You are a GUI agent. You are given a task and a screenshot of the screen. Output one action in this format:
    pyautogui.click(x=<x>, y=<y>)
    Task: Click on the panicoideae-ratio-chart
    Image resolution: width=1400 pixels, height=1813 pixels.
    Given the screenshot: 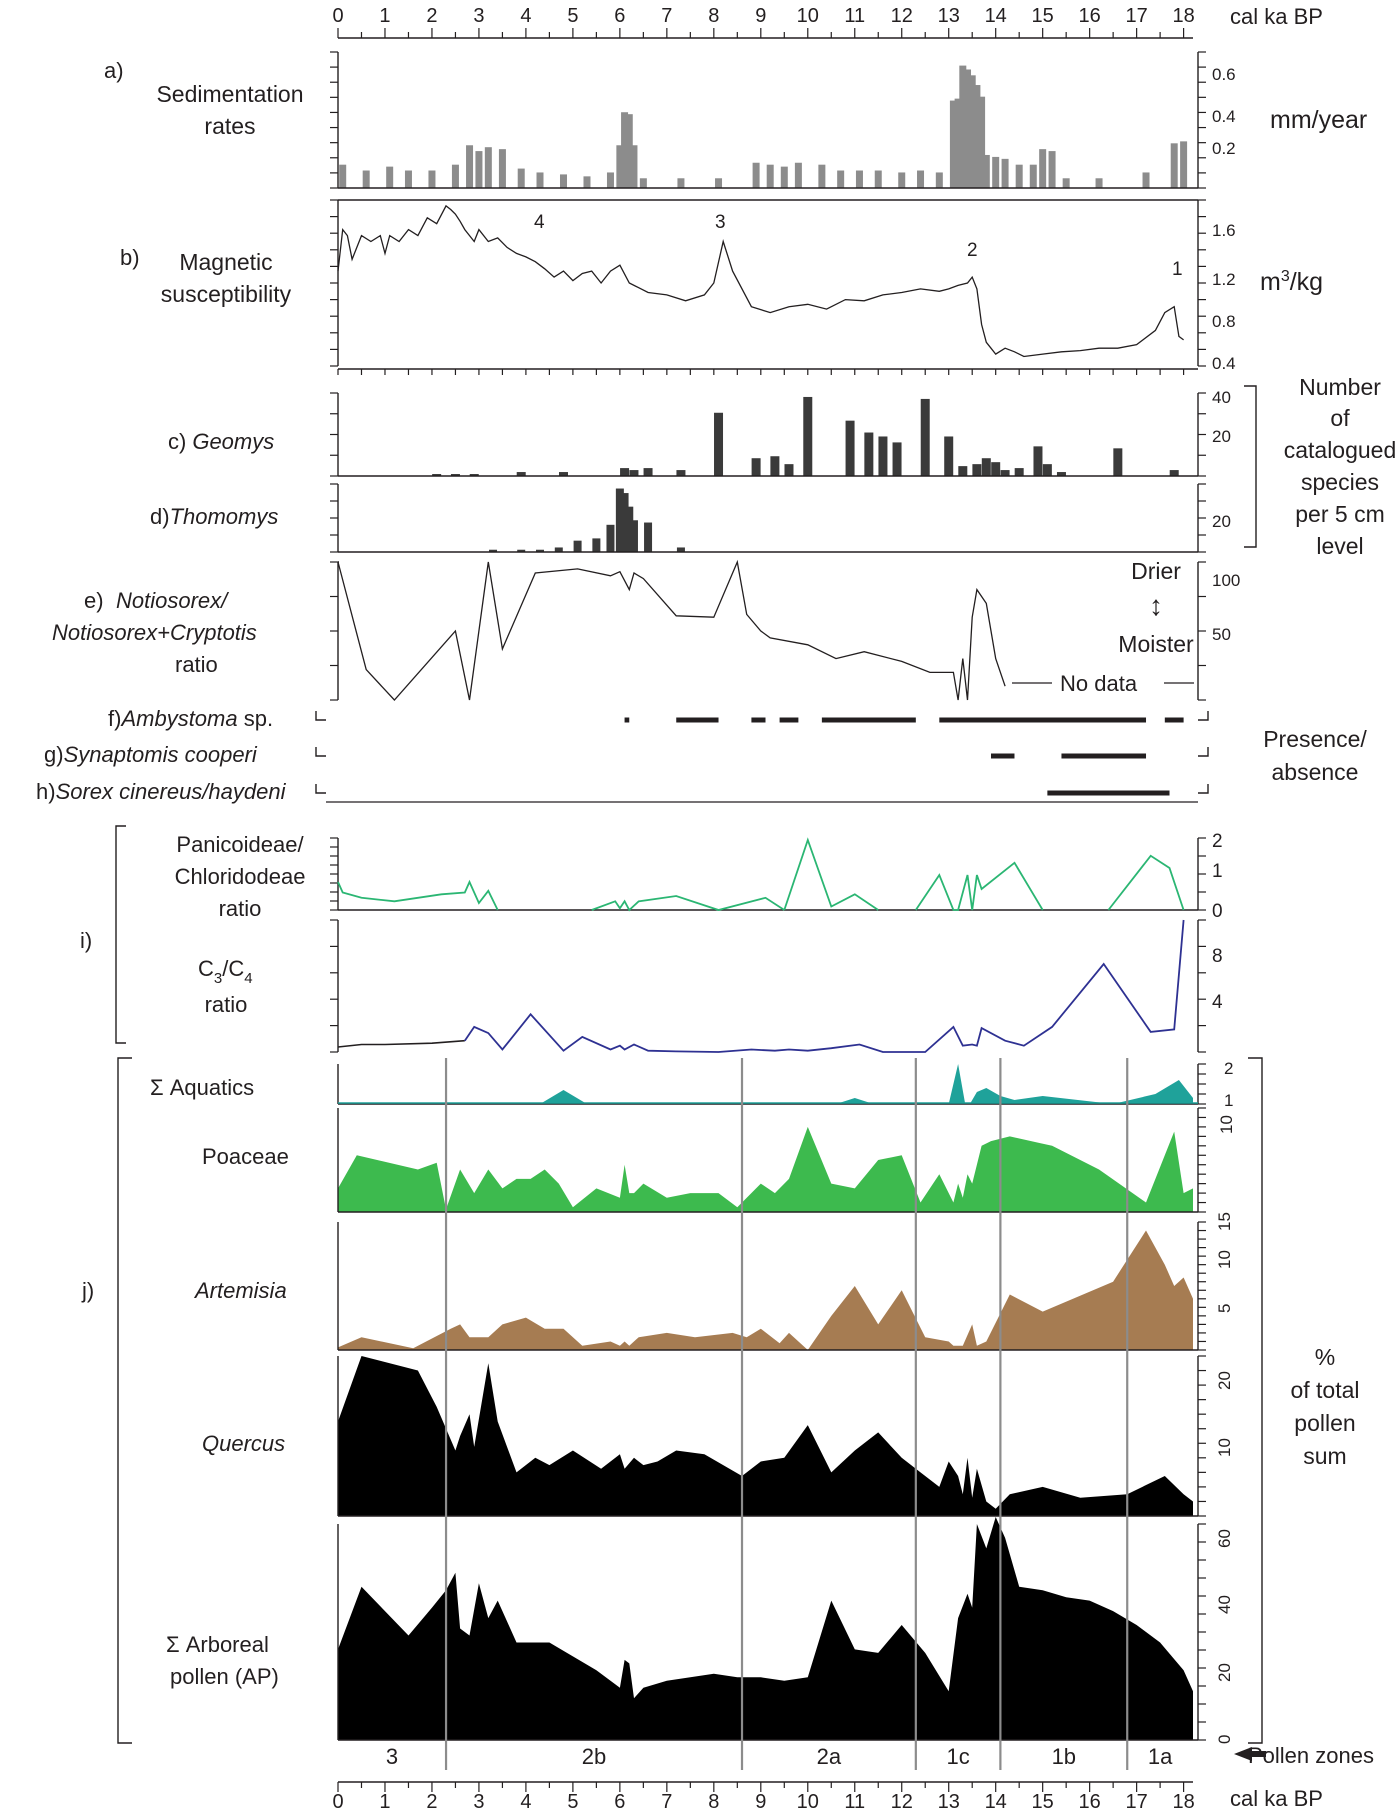 What is the action you would take?
    pyautogui.click(x=768, y=874)
    